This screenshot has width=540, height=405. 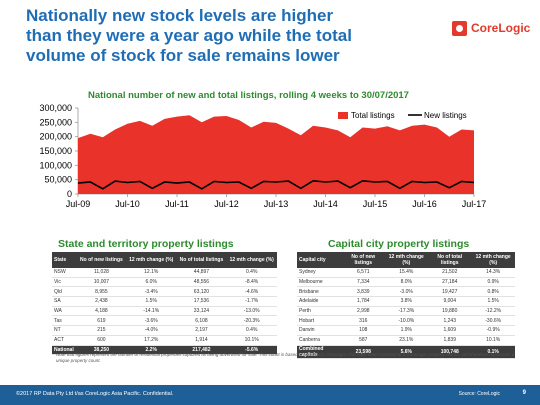 What do you see at coordinates (251, 311) in the screenshot?
I see `table-cell: -13.0%` at bounding box center [251, 311].